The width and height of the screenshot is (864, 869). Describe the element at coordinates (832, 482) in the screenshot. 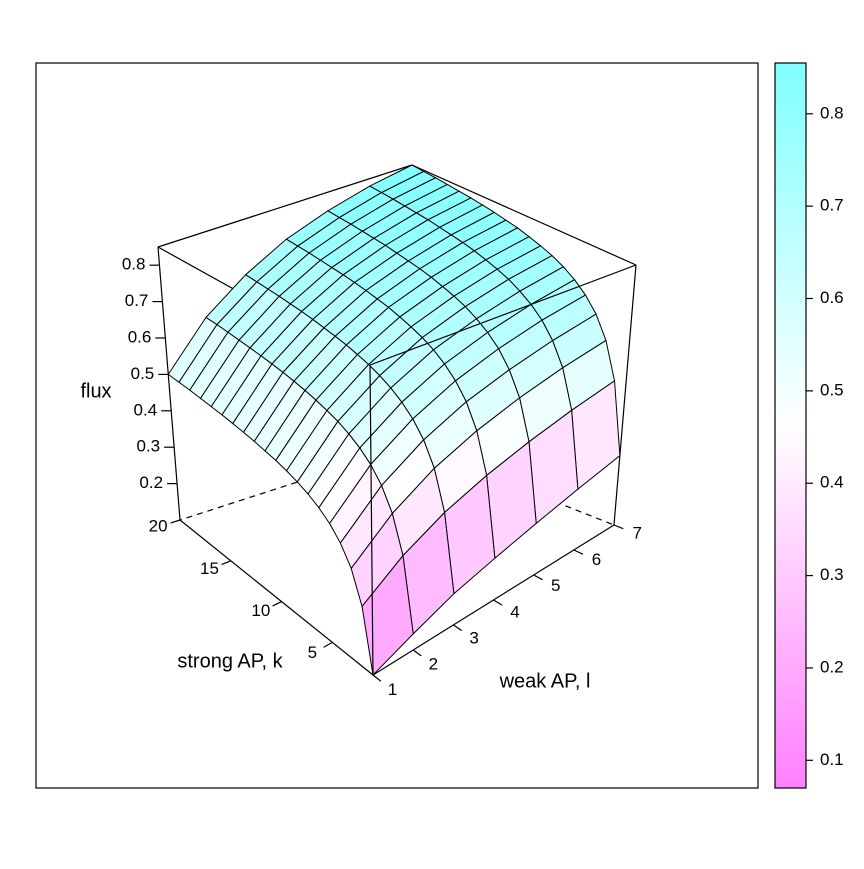

I see `colorkey-tick-label: 0.4` at that location.